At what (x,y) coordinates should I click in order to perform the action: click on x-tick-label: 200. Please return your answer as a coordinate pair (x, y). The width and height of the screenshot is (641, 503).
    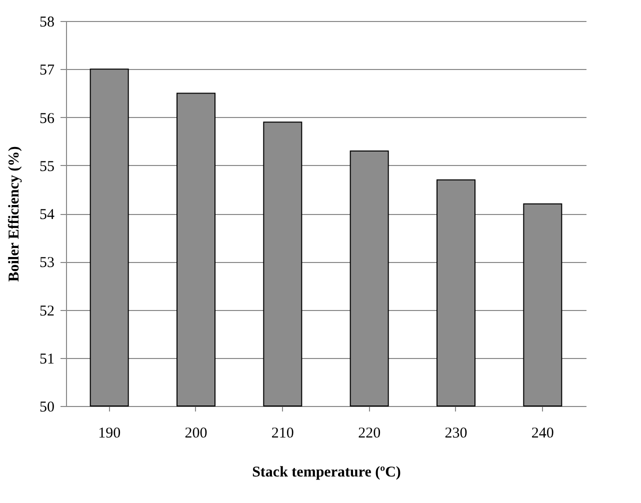
    Looking at the image, I should click on (196, 434).